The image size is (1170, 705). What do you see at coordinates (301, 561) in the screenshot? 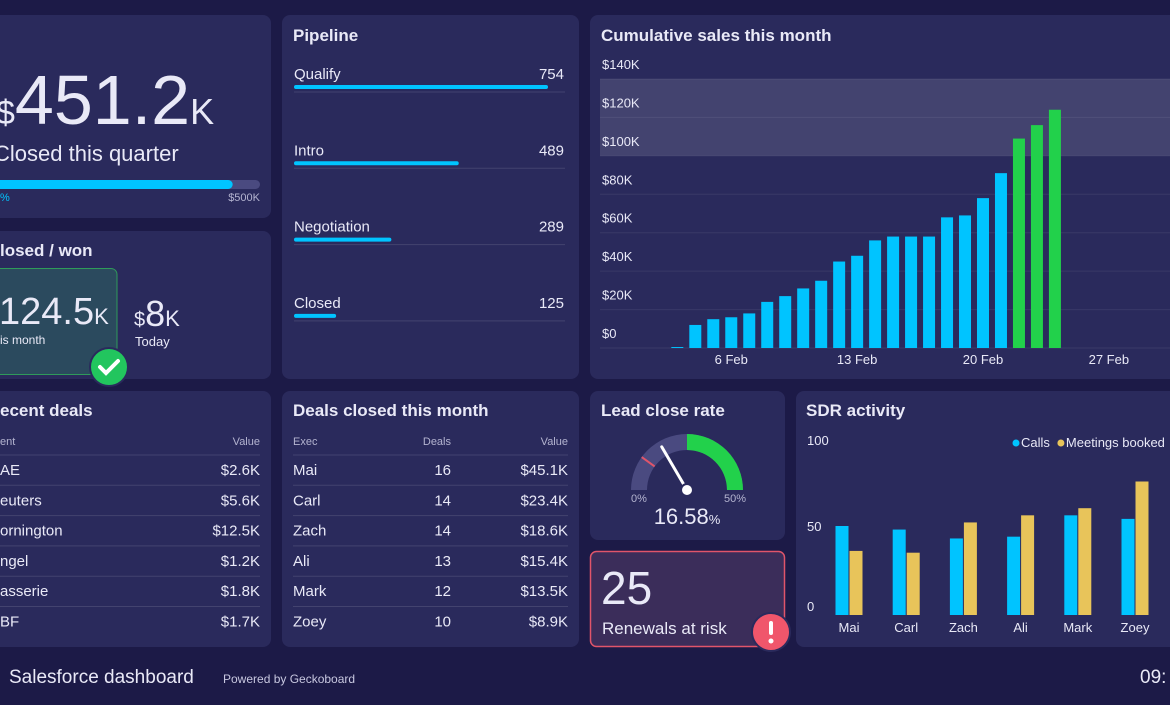
I see `table-cell: Ali` at bounding box center [301, 561].